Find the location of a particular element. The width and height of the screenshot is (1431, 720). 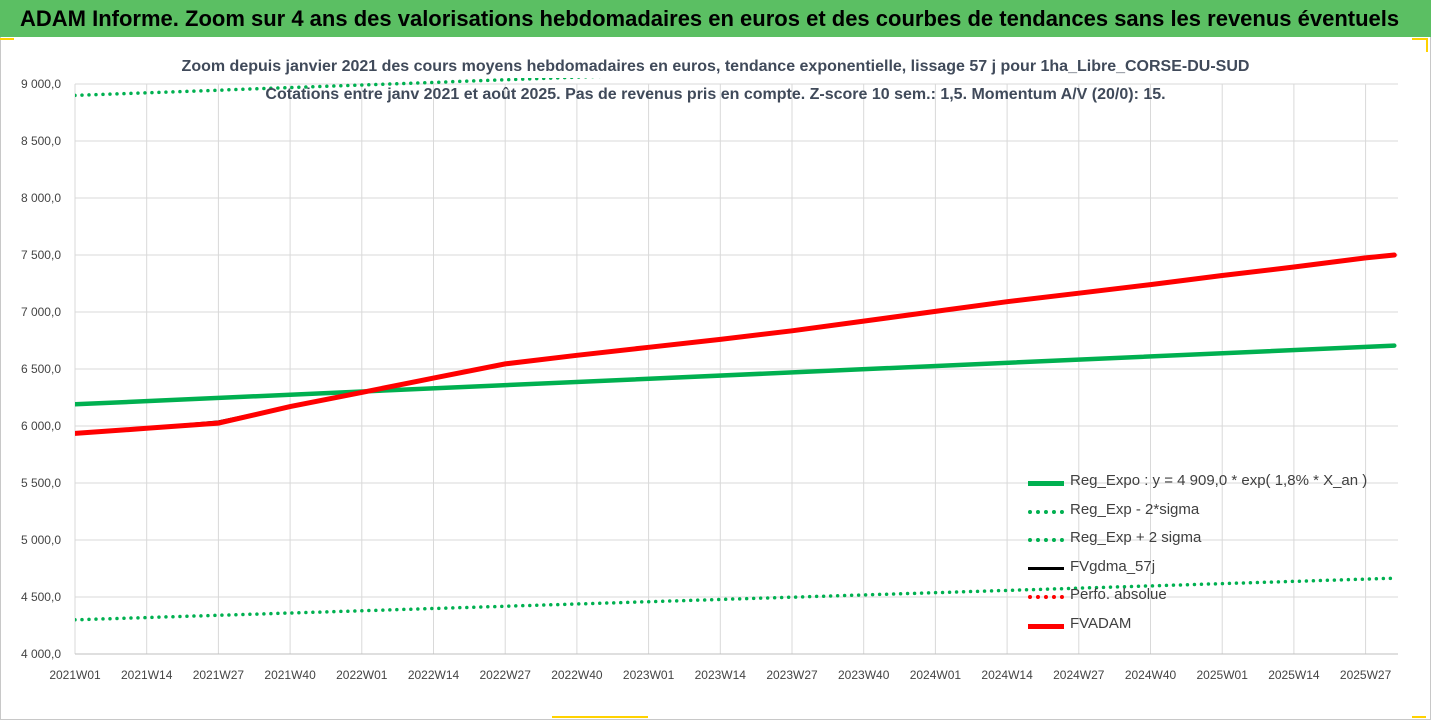

x-tick-label: 2022W14 is located at coordinates (434, 675).